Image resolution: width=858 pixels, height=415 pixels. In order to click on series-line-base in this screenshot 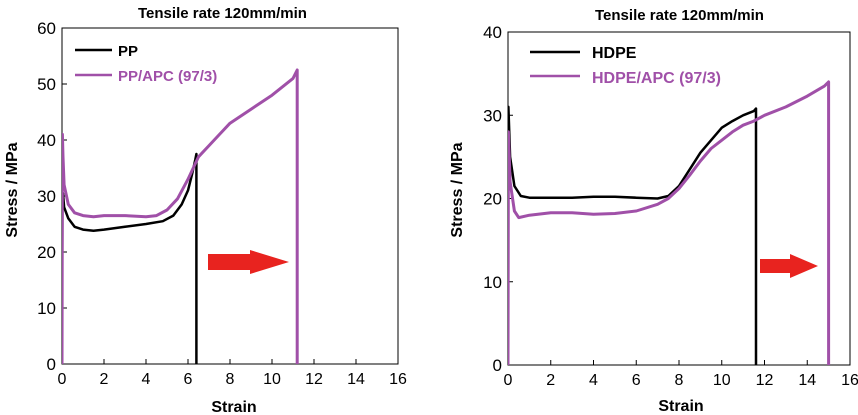, I will do `click(130, 258)`.